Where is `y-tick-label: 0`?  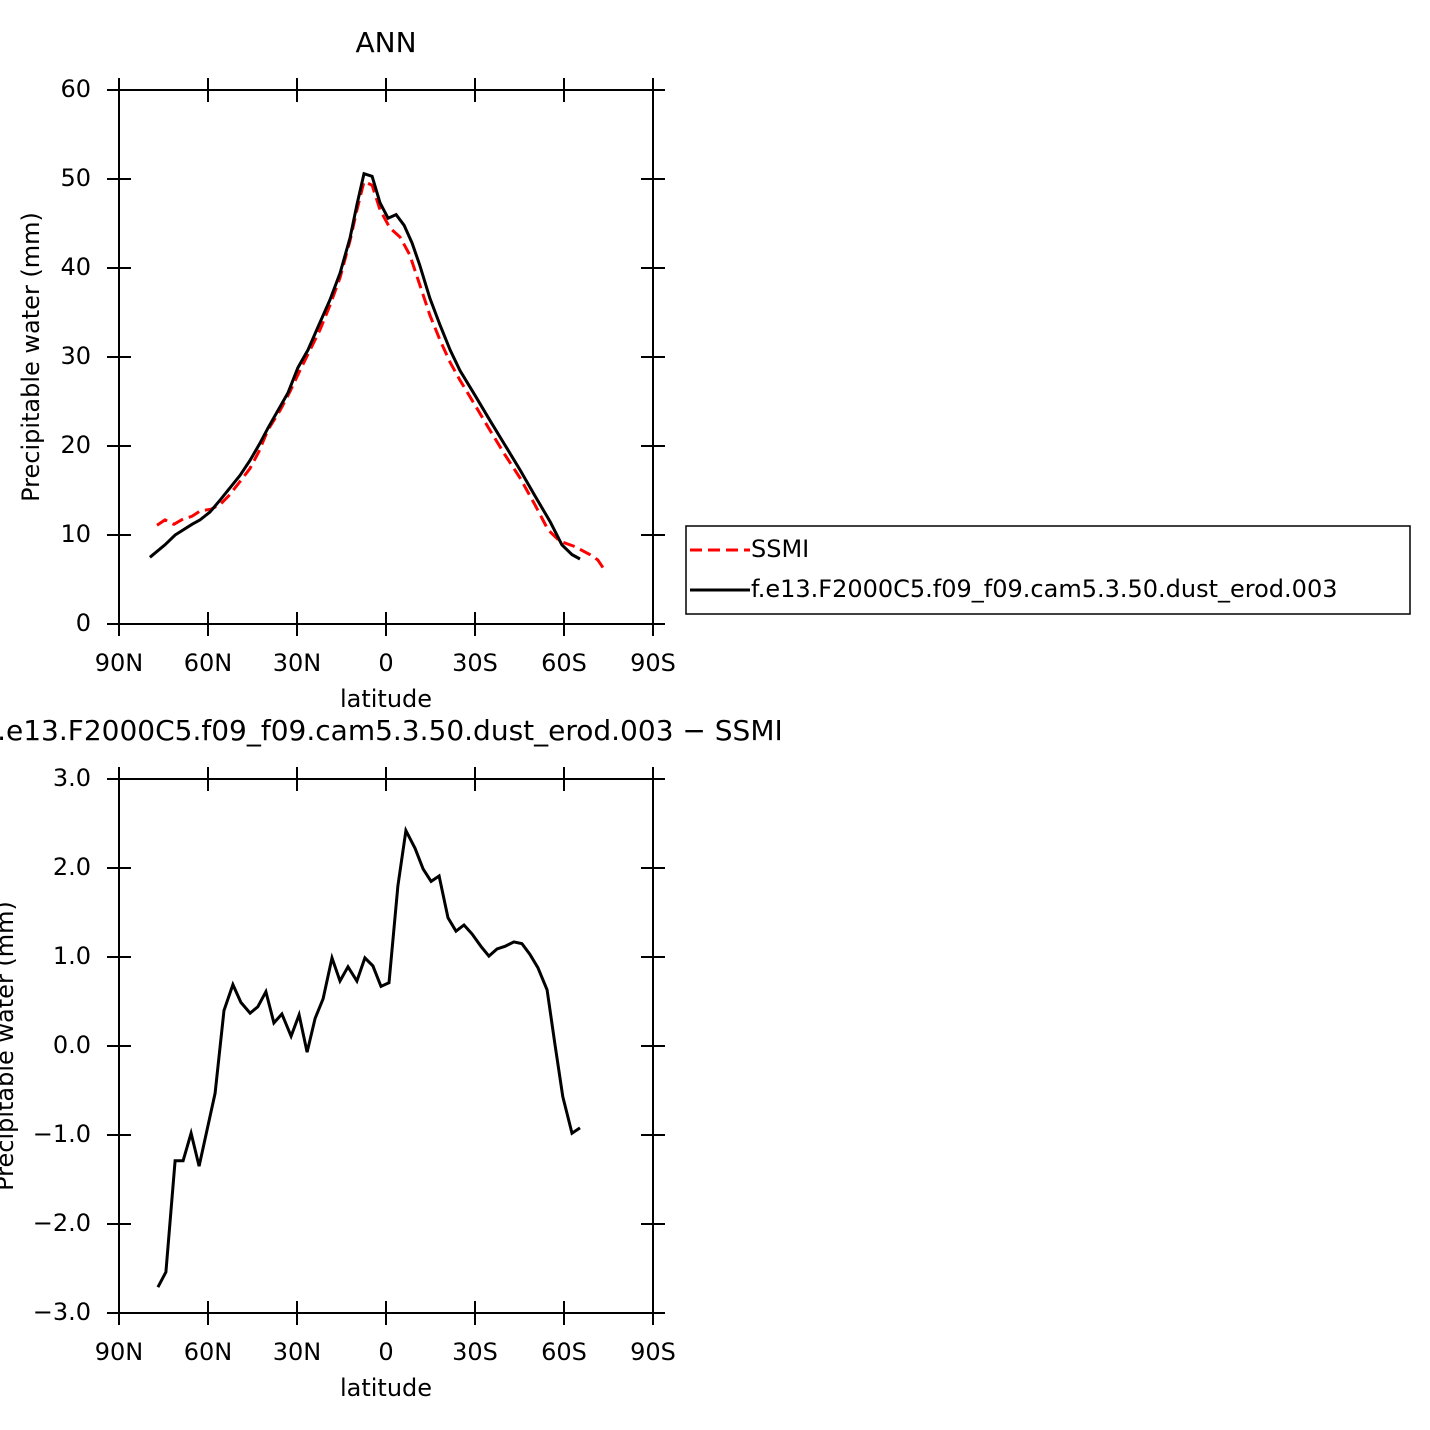
y-tick-label: 0 is located at coordinates (83, 623).